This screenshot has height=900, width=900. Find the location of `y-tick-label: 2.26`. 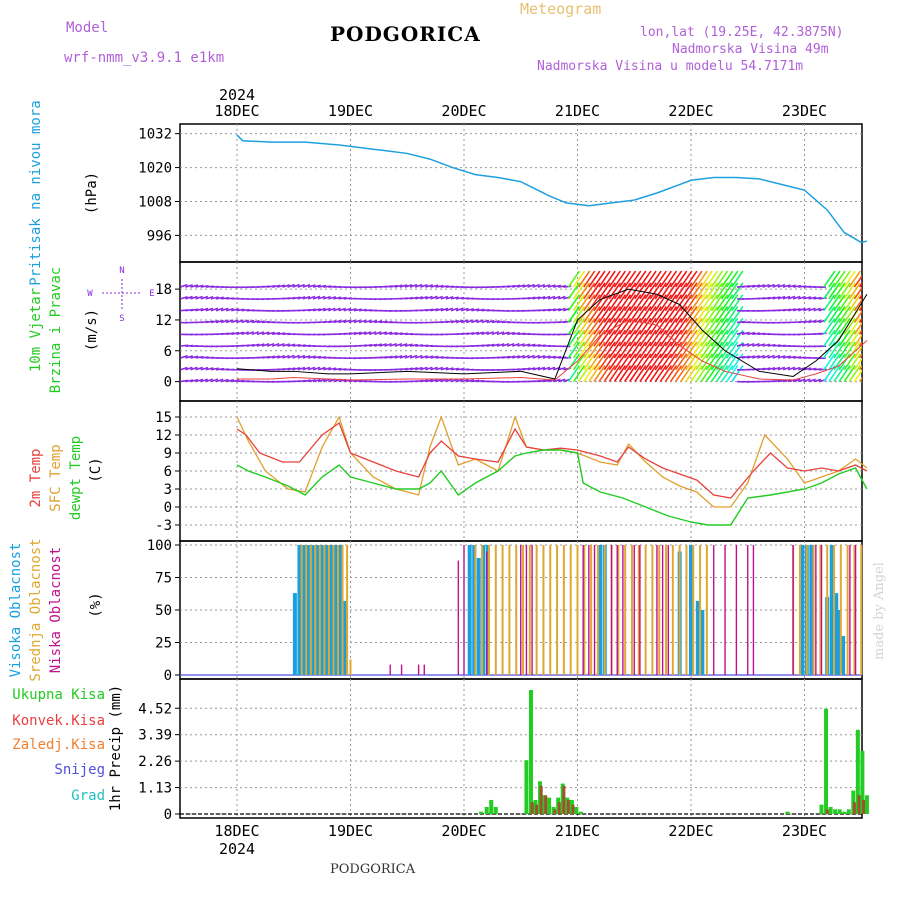

y-tick-label: 2.26 is located at coordinates (155, 762).